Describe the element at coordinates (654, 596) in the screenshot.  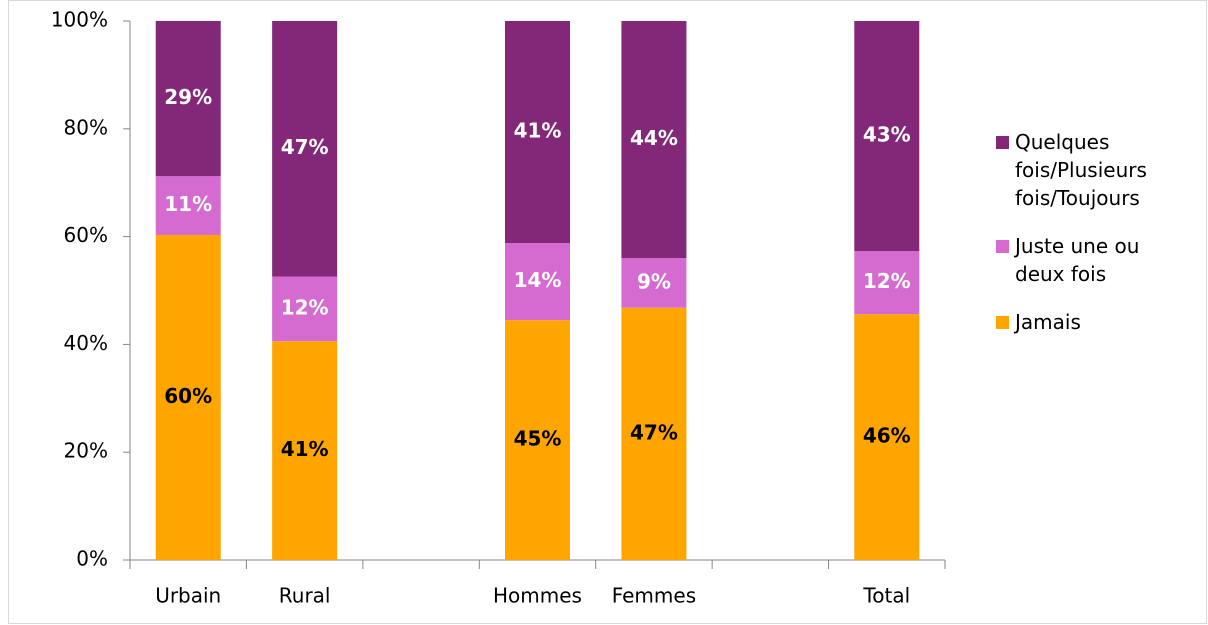
I see `x-tick-label: Femmes` at that location.